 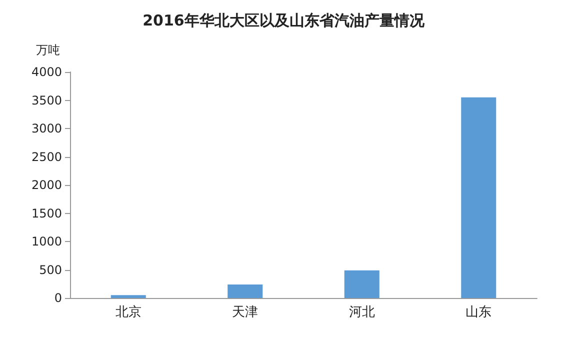 I want to click on y-tick-label: 2500, so click(x=46, y=157).